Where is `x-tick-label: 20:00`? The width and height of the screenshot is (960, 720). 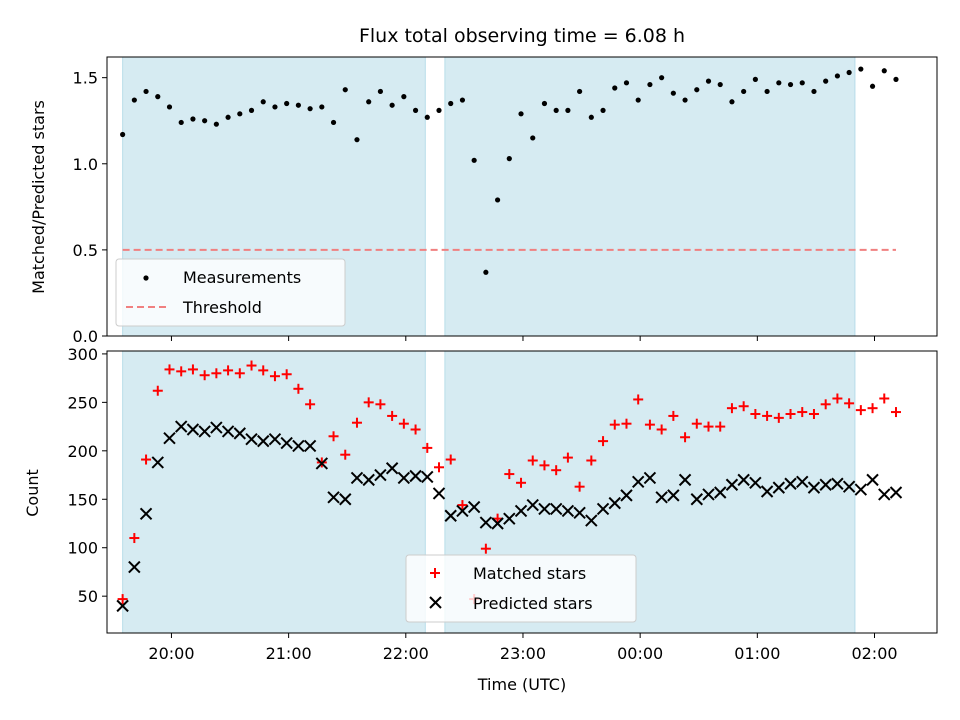 x-tick-label: 20:00 is located at coordinates (171, 653).